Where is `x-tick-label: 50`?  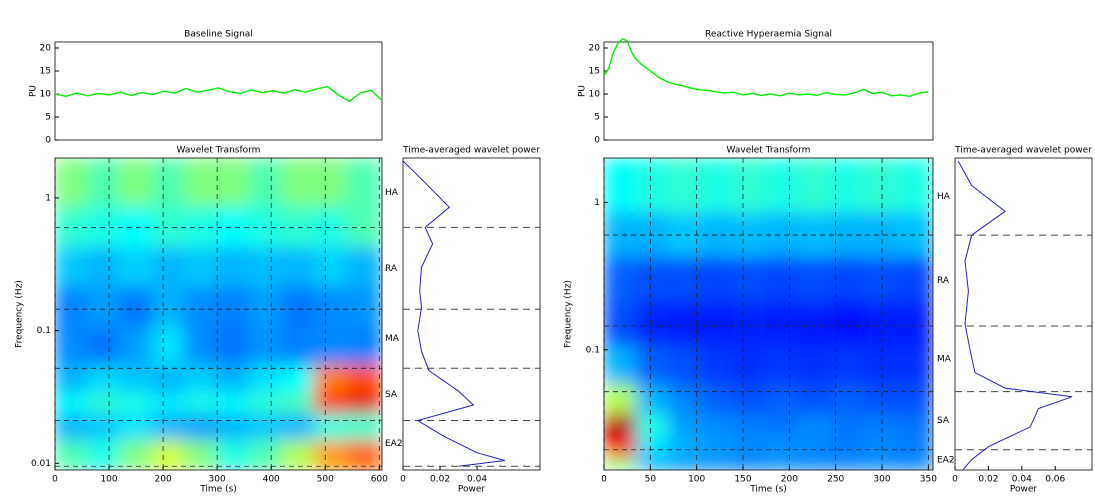 x-tick-label: 50 is located at coordinates (651, 480).